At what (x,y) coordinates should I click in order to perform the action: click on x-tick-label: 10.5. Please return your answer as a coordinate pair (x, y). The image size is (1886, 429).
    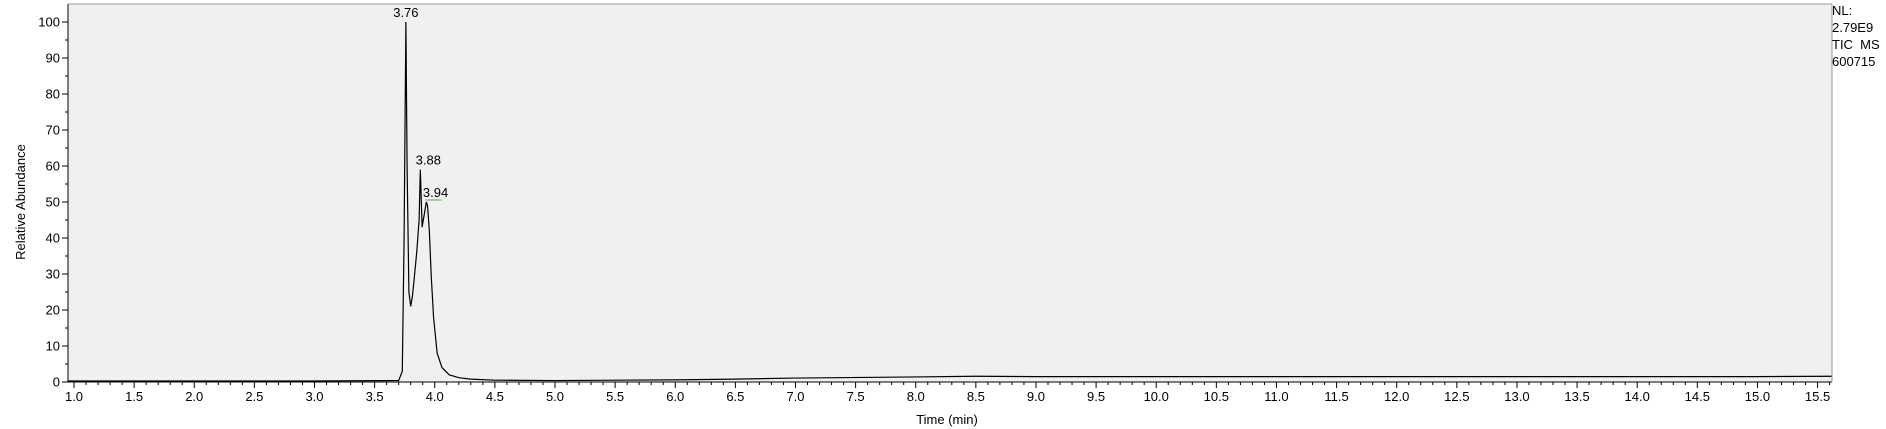
    Looking at the image, I should click on (1216, 396).